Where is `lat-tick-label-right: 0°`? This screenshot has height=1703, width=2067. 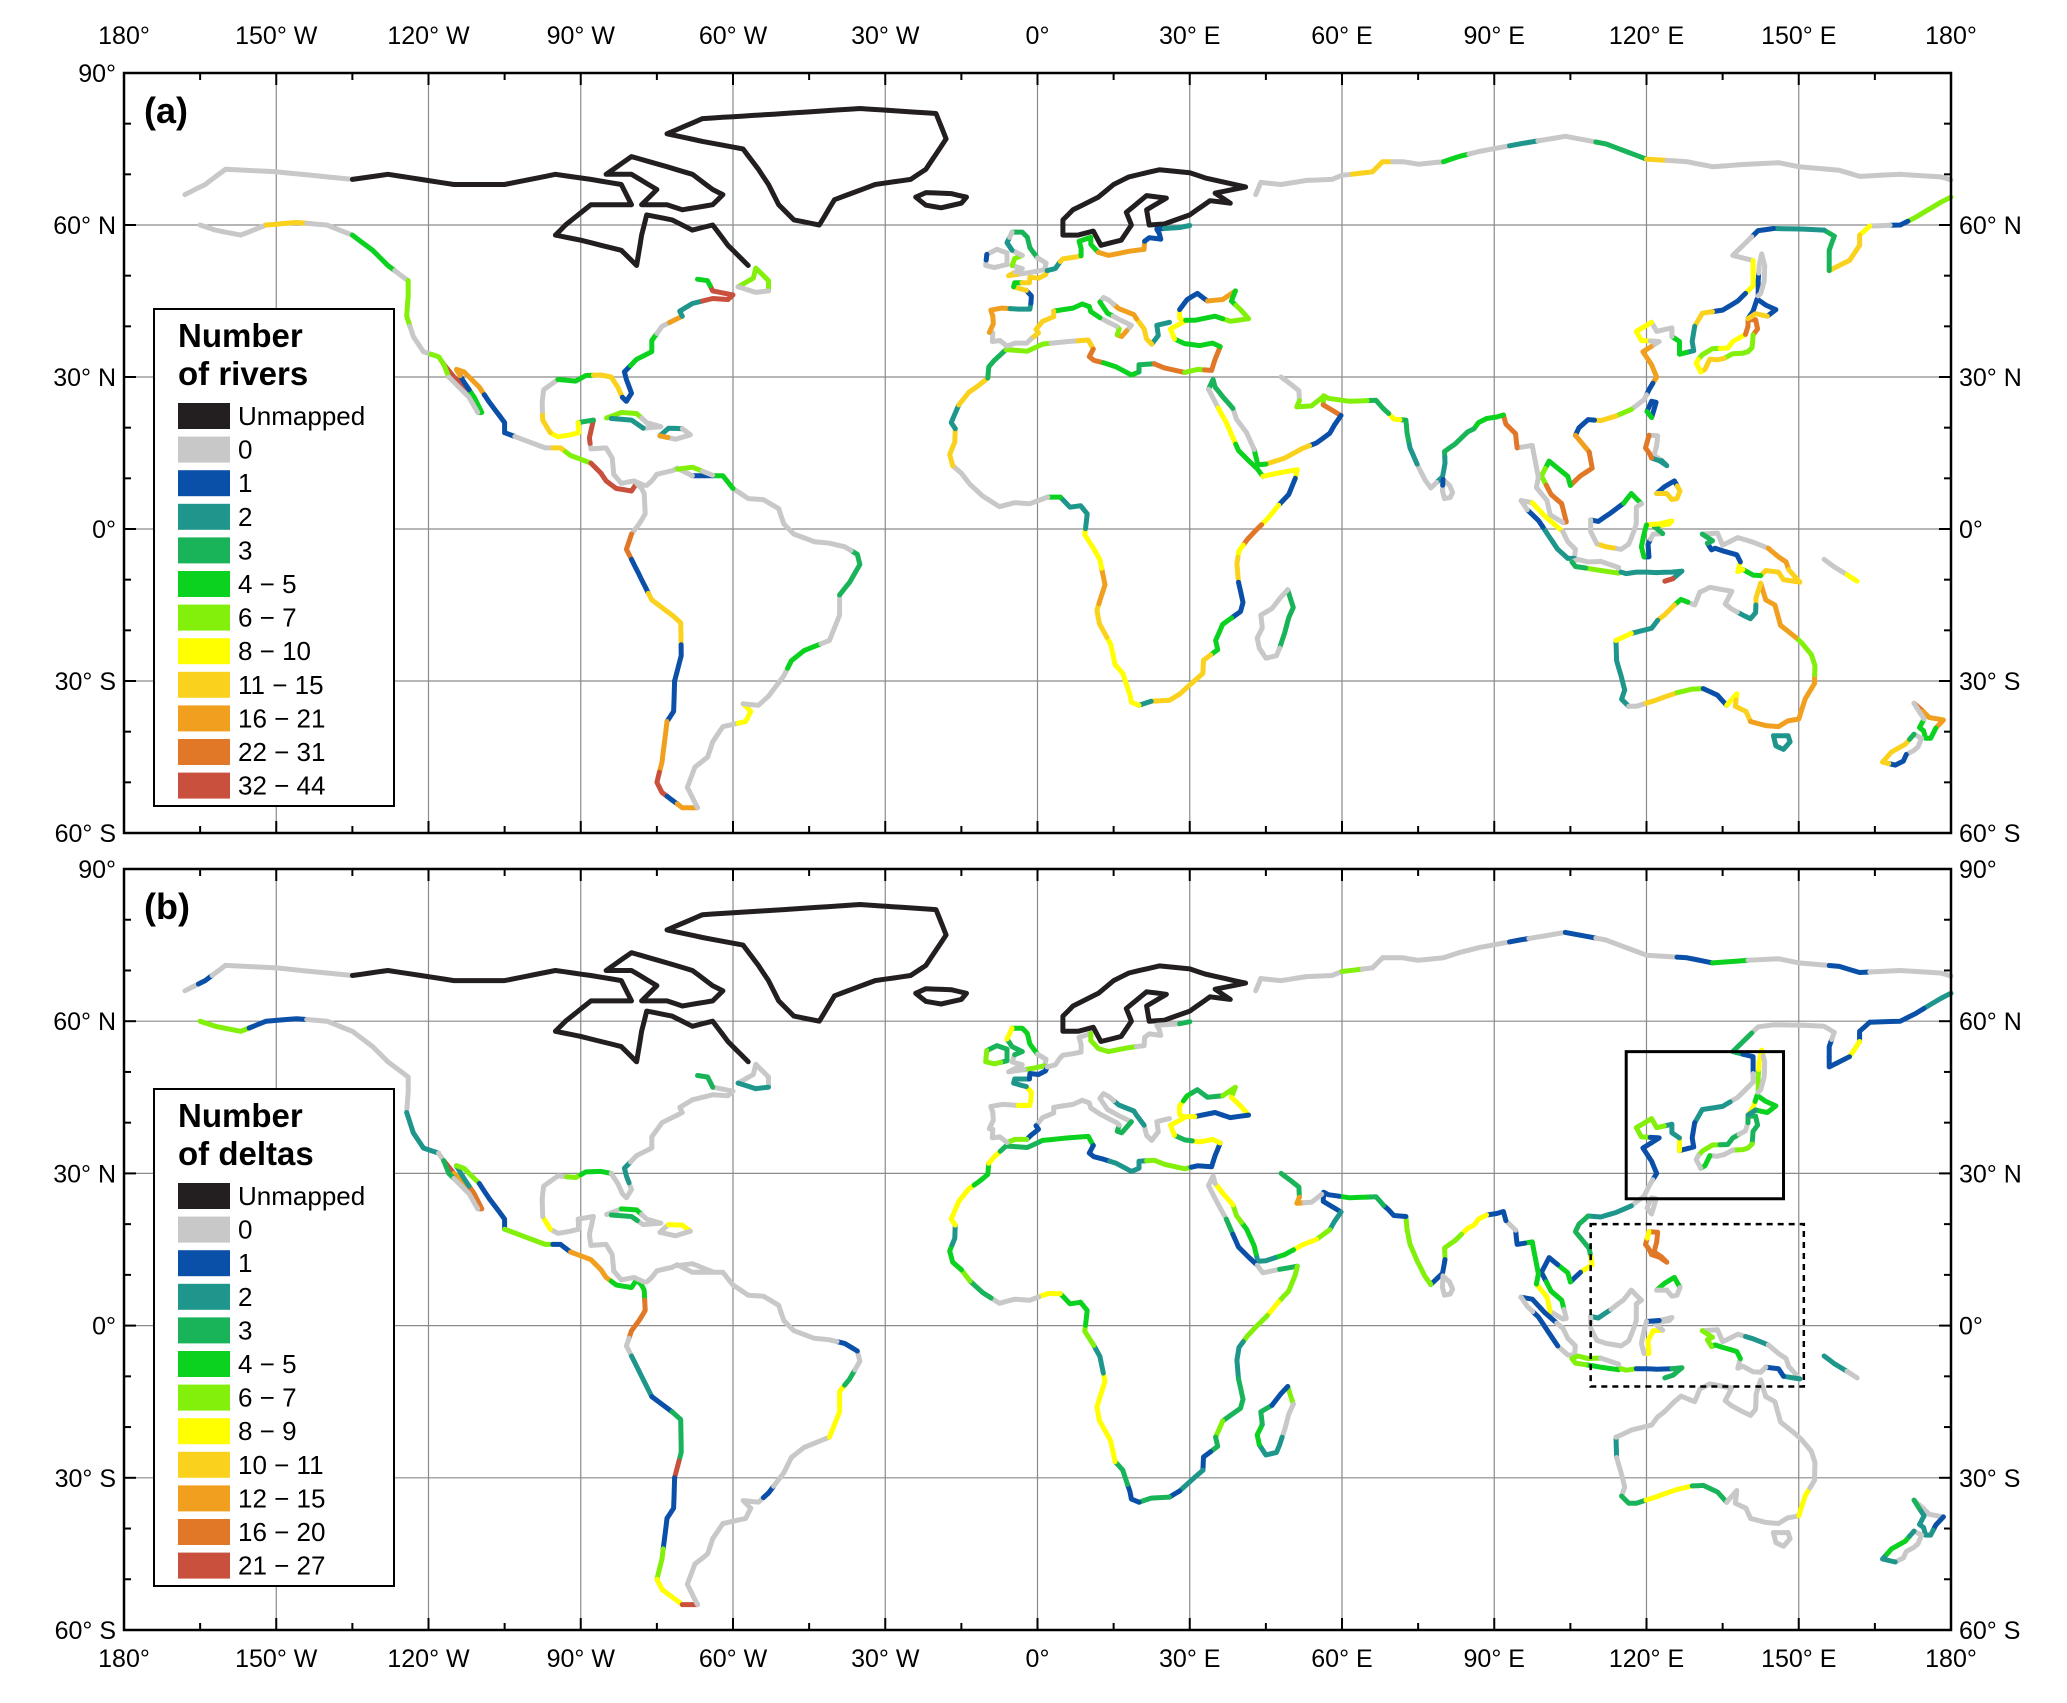
lat-tick-label-right: 0° is located at coordinates (1971, 1327).